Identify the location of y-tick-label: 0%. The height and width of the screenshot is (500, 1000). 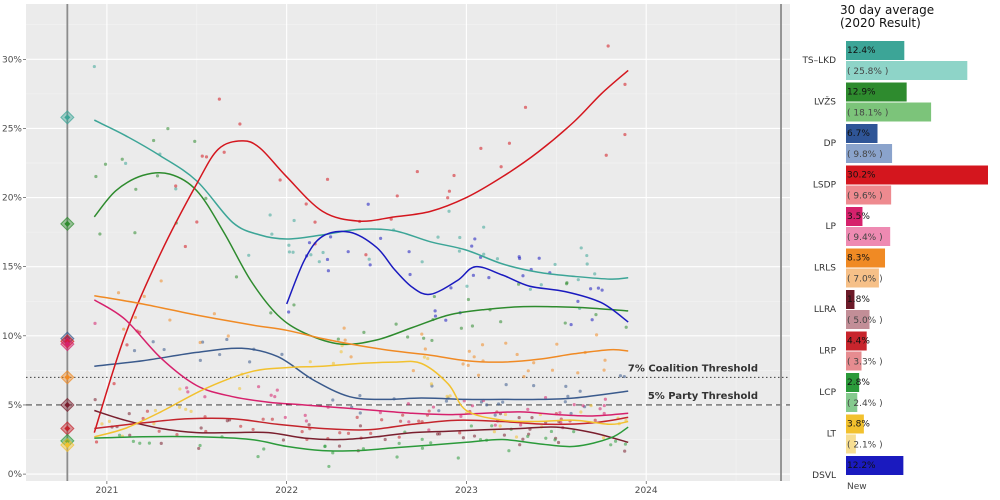
(15, 475).